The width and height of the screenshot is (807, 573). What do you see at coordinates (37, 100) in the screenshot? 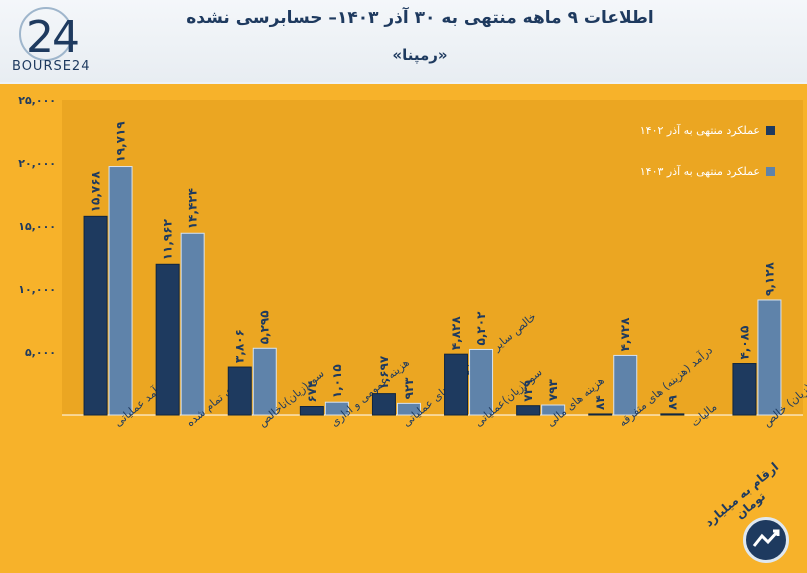
I see `y-tick-label: ۲۵,۰۰۰` at bounding box center [37, 100].